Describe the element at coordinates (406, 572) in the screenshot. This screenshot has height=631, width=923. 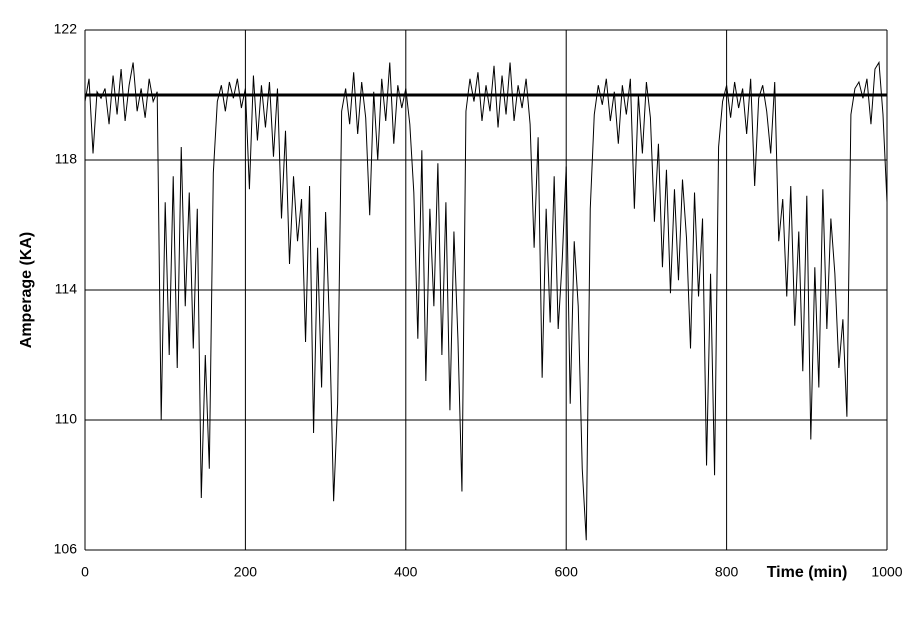
I see `x-tick-label: 400` at that location.